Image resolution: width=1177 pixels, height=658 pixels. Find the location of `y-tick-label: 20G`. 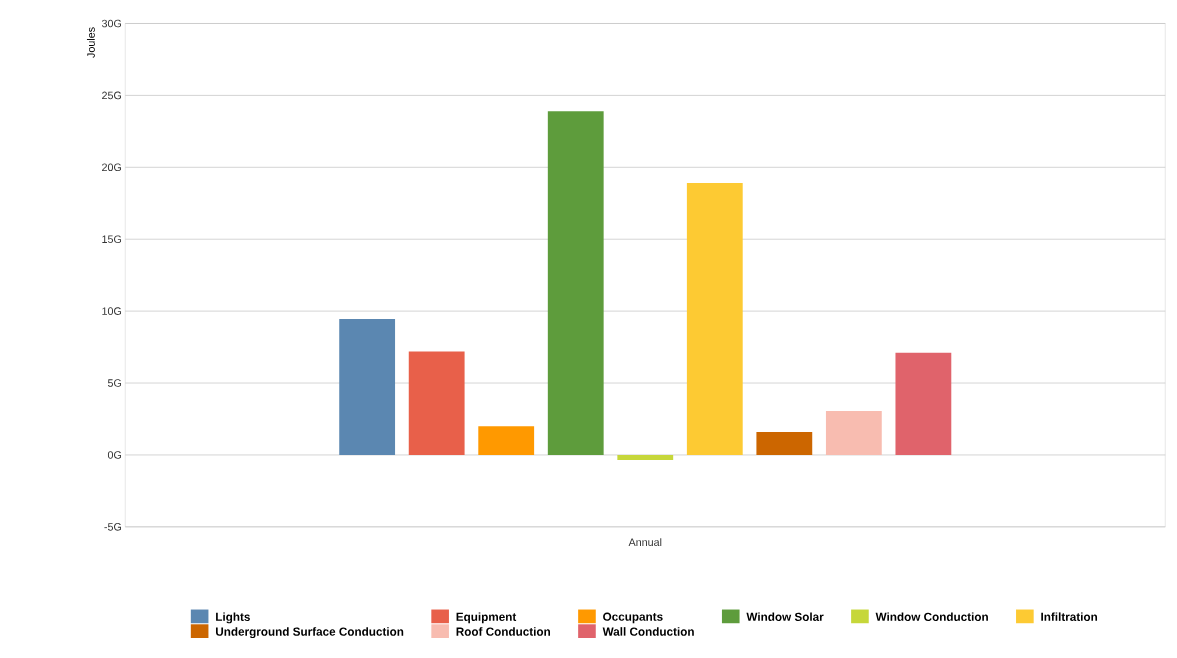

y-tick-label: 20G is located at coordinates (112, 167).